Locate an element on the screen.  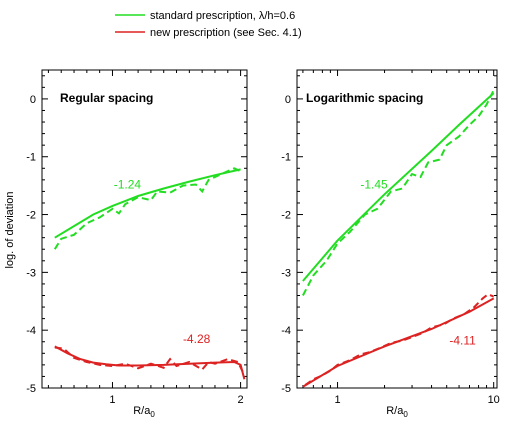
y-axis-label: log. of deviation is located at coordinates (10, 229).